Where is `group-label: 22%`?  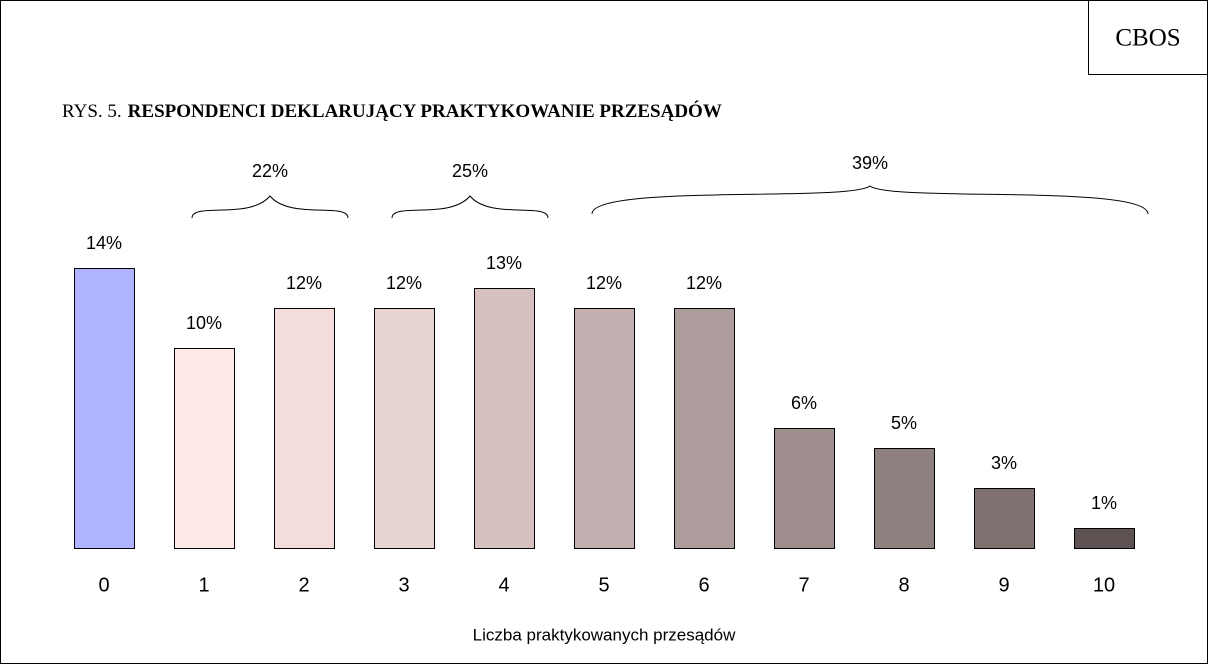 group-label: 22% is located at coordinates (270, 171).